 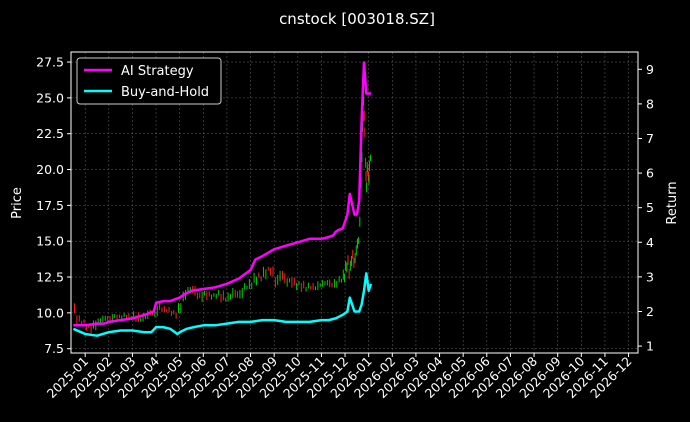 What do you see at coordinates (650, 103) in the screenshot?
I see `right-tick-label: 8` at bounding box center [650, 103].